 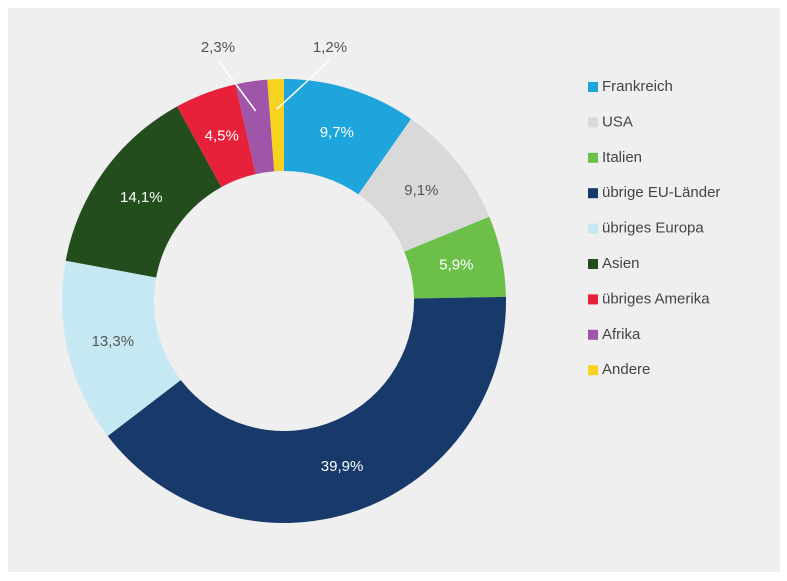 I want to click on data-label: 39,9%, so click(x=342, y=466).